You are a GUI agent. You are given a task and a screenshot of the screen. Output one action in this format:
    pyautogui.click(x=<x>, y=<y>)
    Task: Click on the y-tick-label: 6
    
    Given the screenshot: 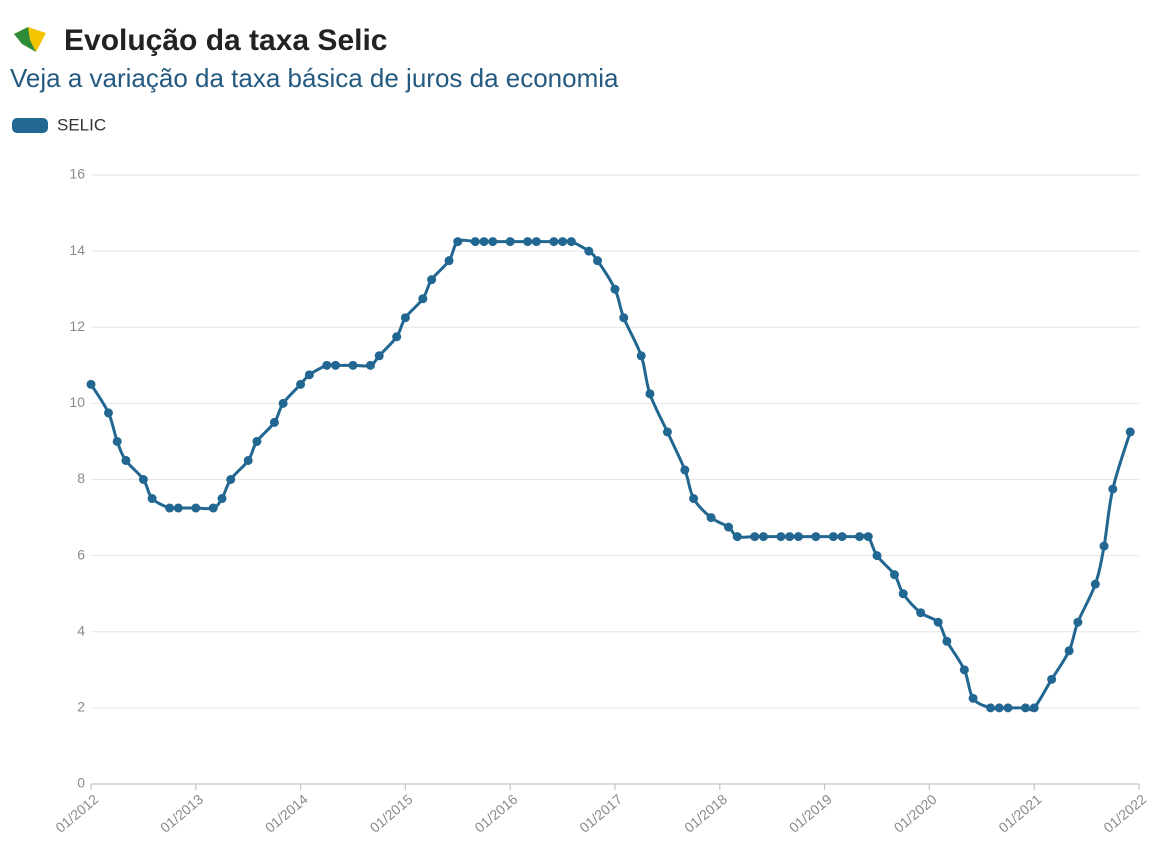 What is the action you would take?
    pyautogui.click(x=81, y=554)
    